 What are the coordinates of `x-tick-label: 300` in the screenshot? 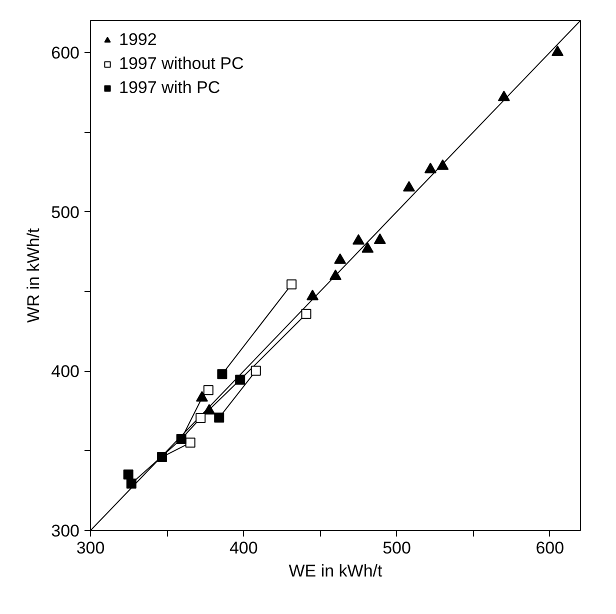 It's located at (90, 548).